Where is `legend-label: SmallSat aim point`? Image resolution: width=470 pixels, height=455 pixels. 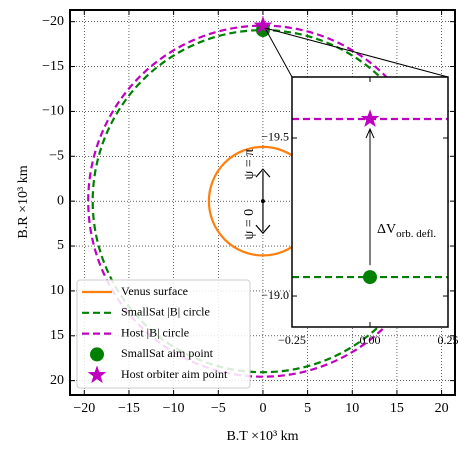
legend-label: SmallSat aim point is located at coordinates (167, 353).